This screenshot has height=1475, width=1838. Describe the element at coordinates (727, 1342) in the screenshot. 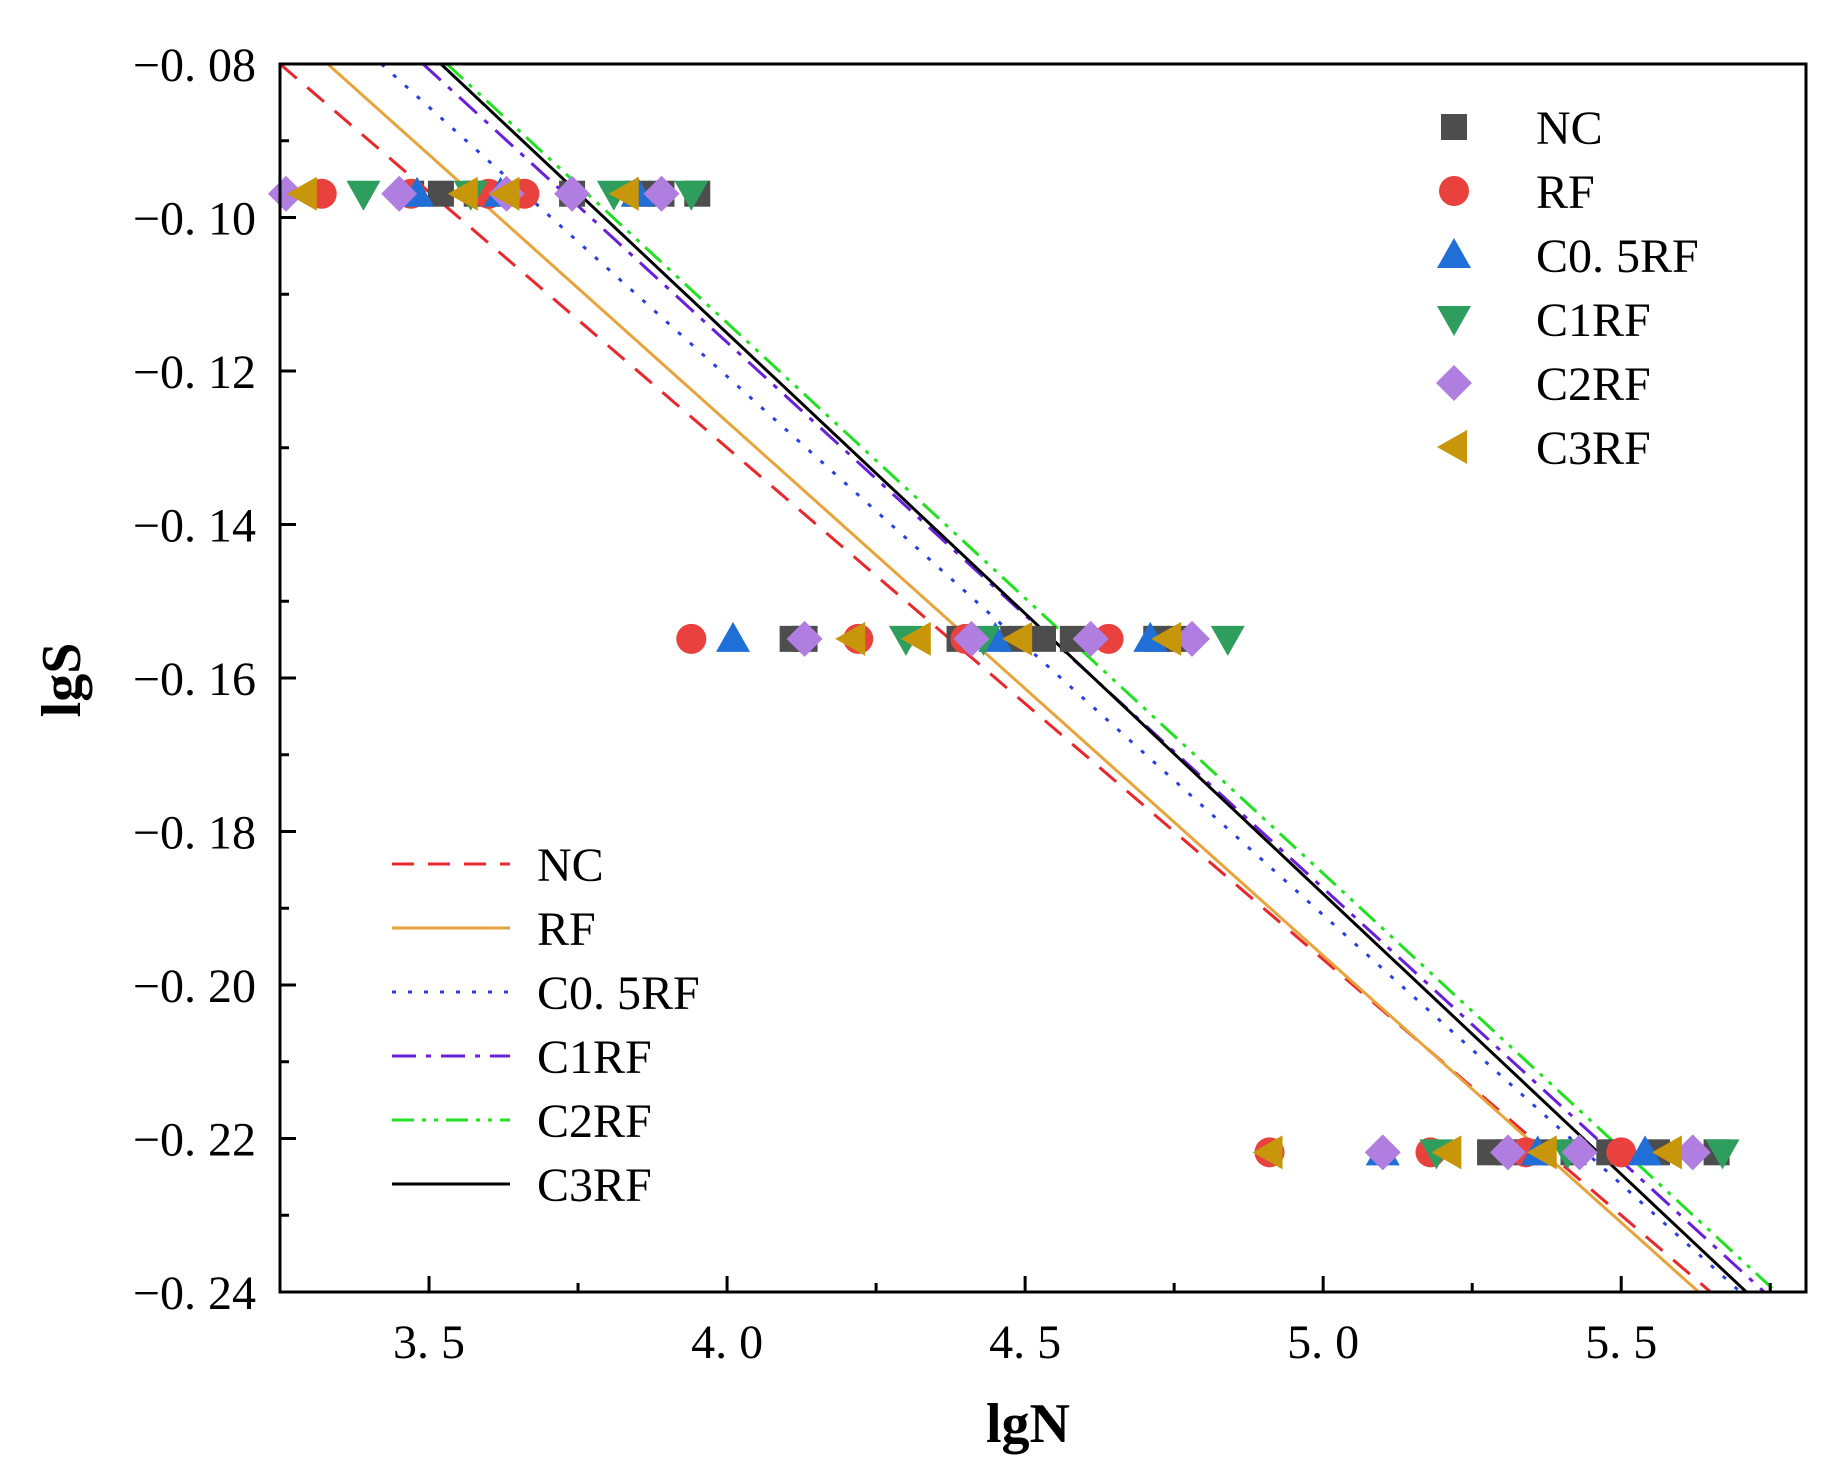

I see `x-tick-label: 4. 0` at that location.